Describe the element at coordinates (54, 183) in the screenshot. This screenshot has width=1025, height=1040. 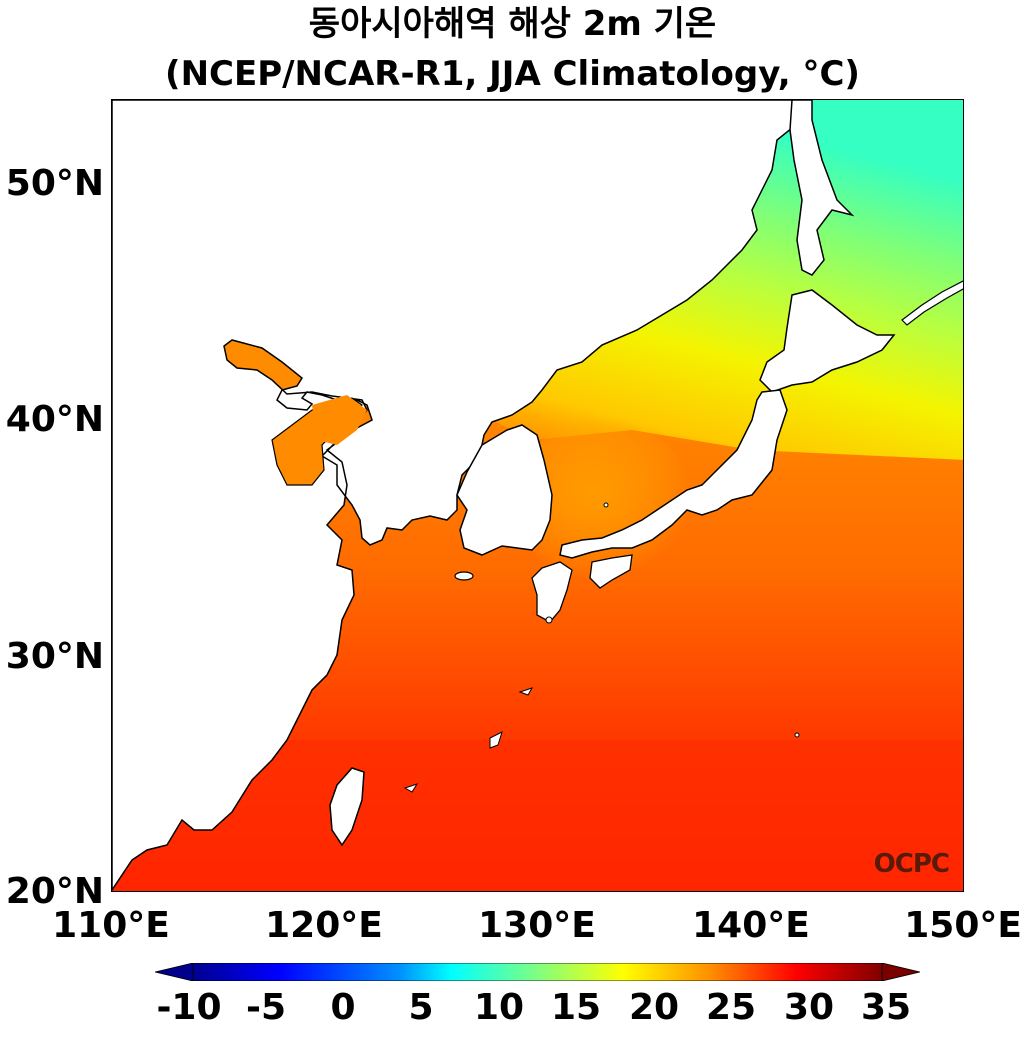
I see `lat-label-50: 50°N` at that location.